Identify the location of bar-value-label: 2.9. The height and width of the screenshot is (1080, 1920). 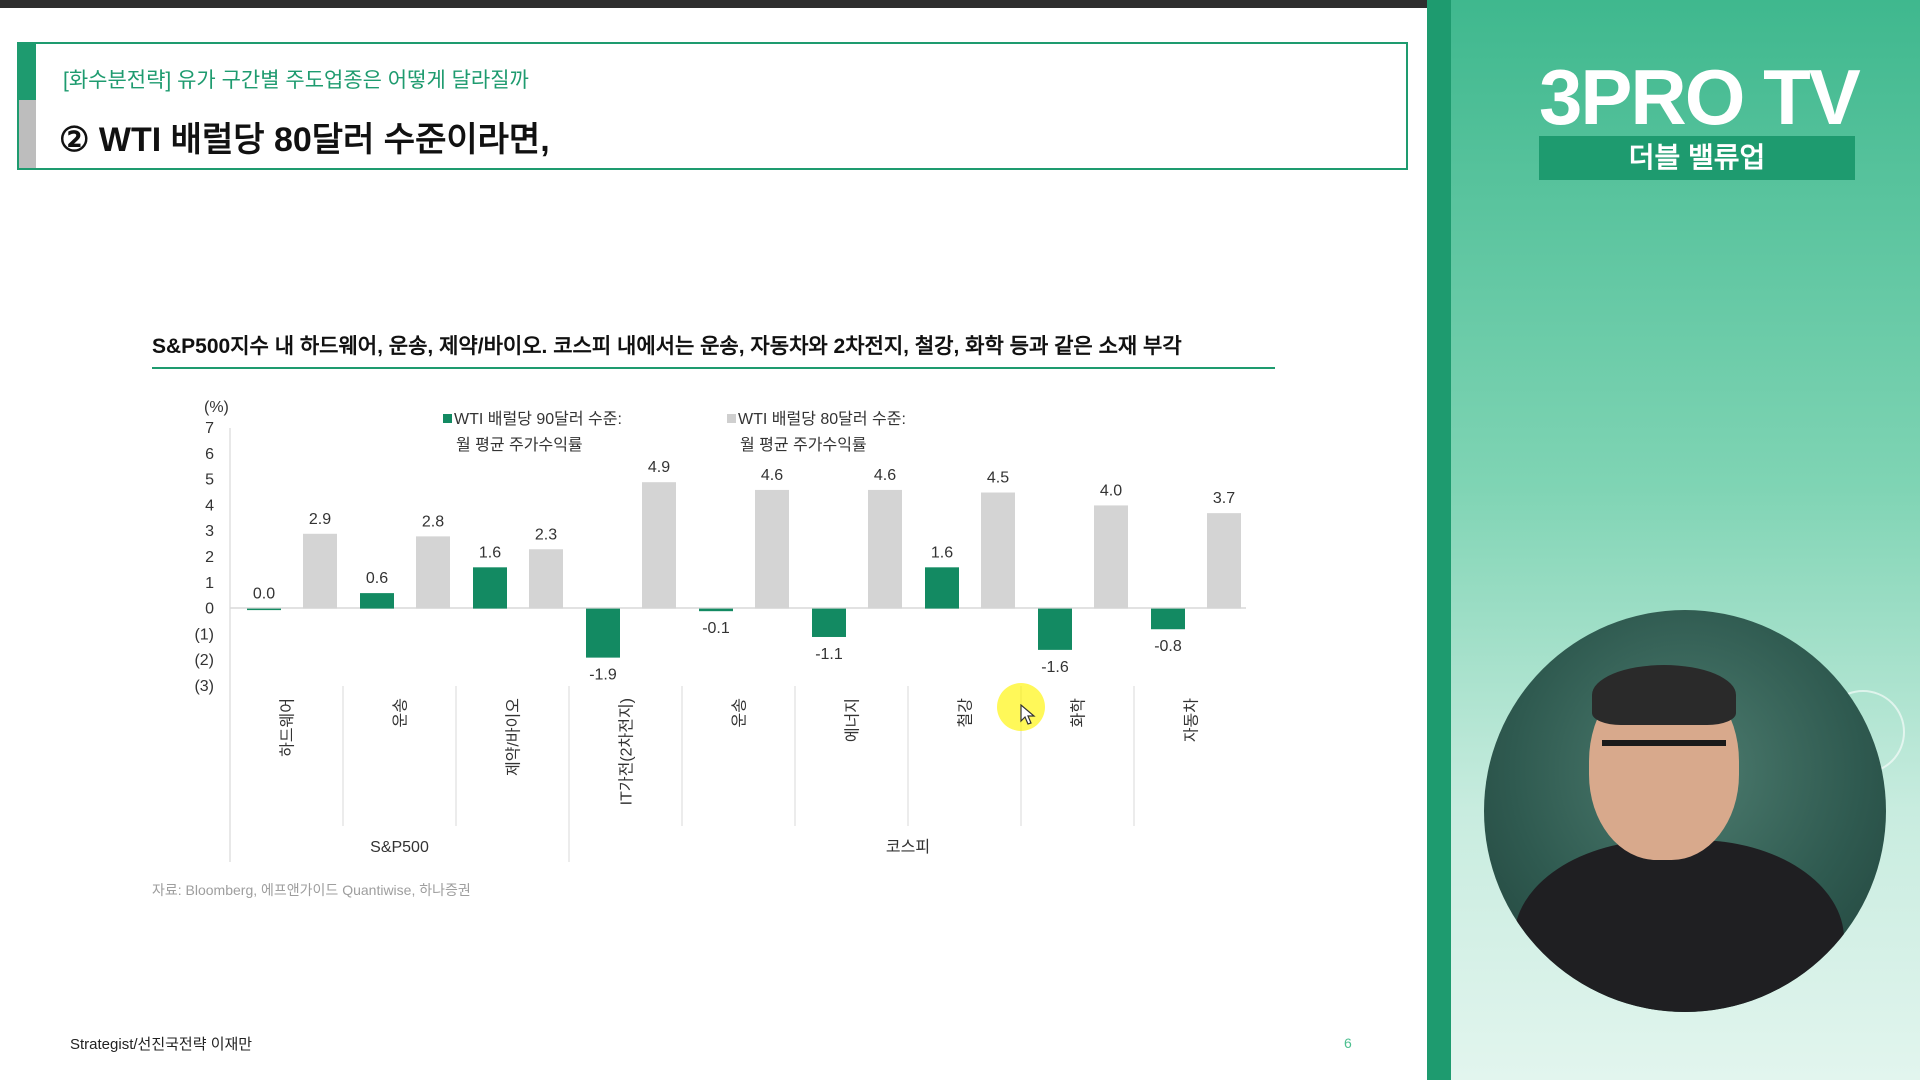
(320, 519).